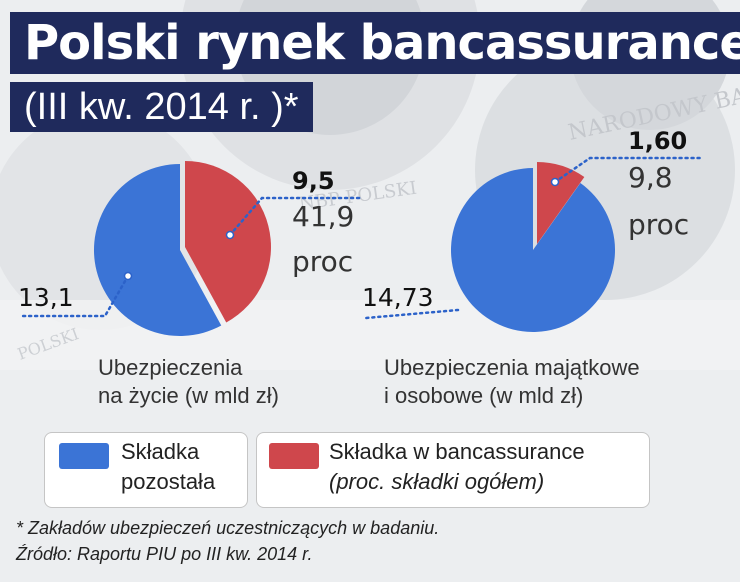 Image resolution: width=740 pixels, height=582 pixels. I want to click on legend-note: (proc. składki ogółem), so click(437, 481).